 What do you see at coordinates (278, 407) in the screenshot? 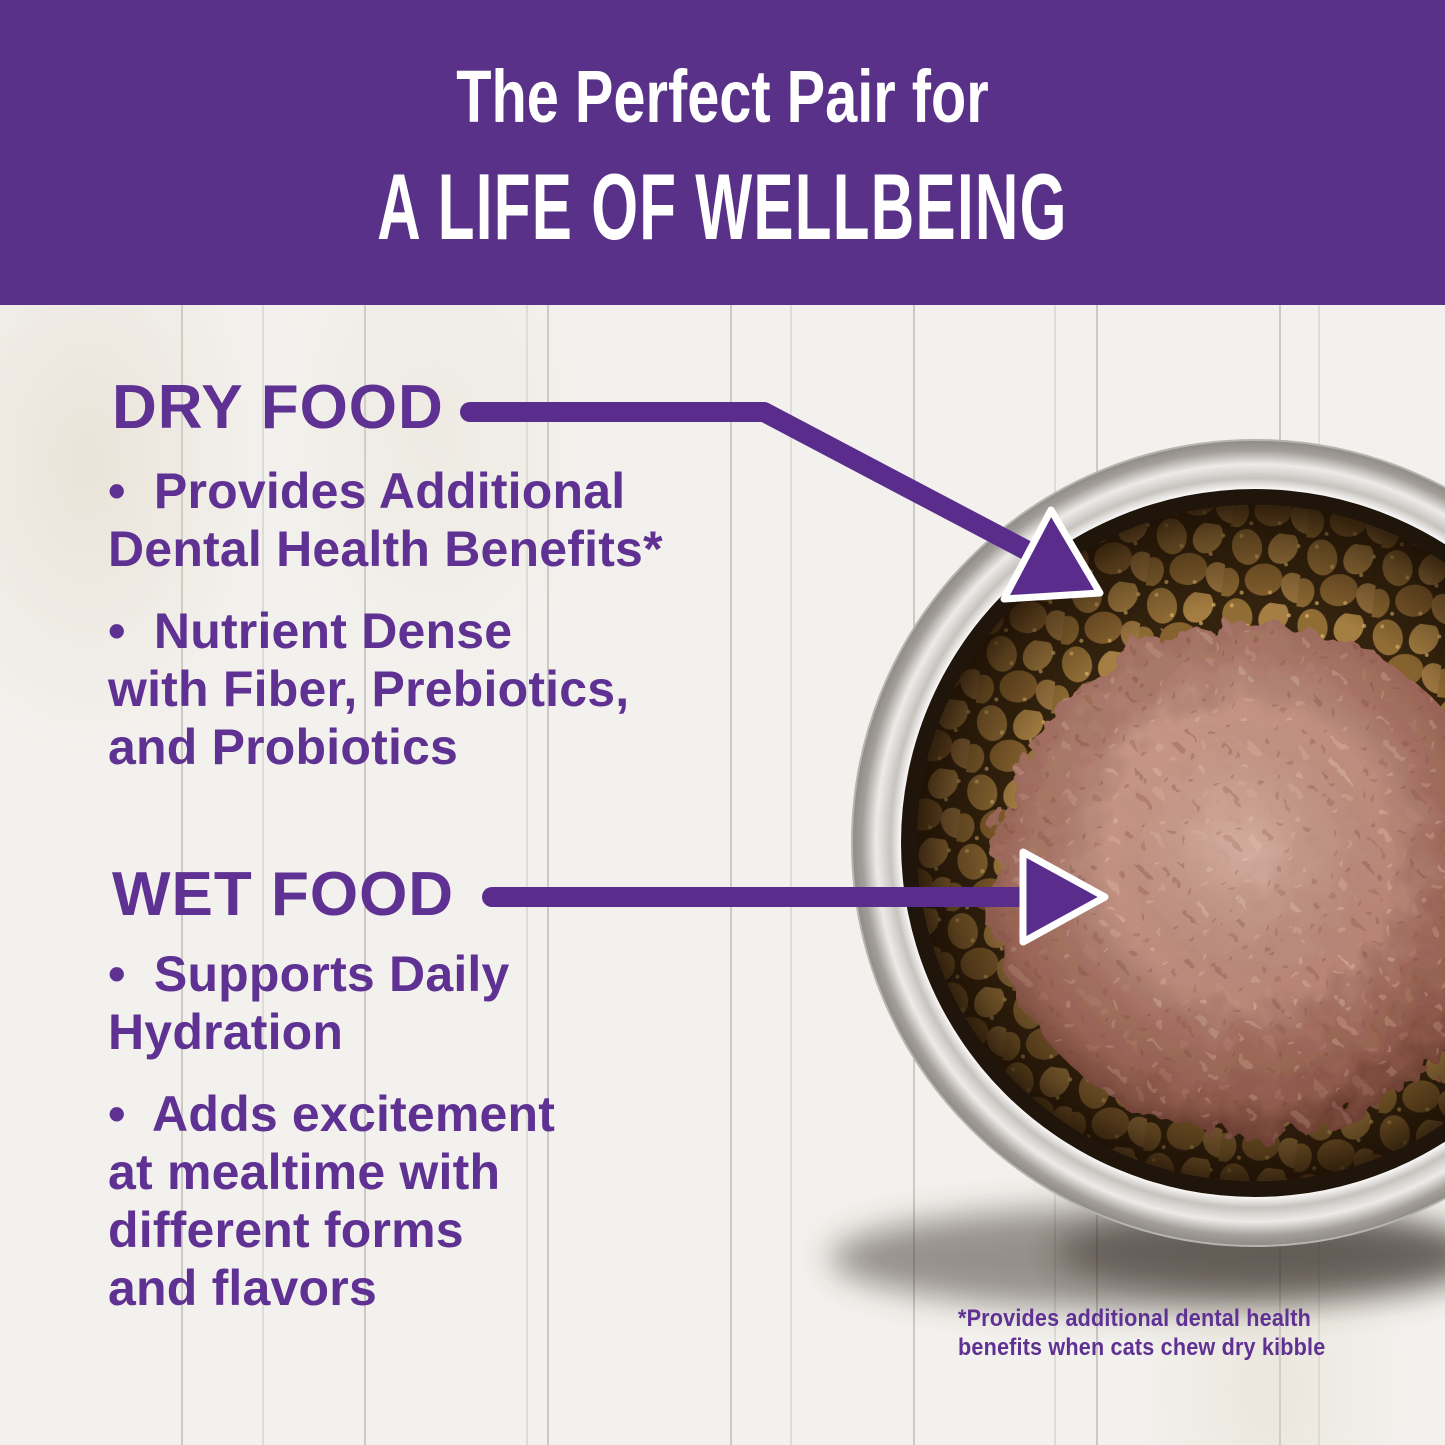
I see `dry-food-heading: DRY FOOD` at bounding box center [278, 407].